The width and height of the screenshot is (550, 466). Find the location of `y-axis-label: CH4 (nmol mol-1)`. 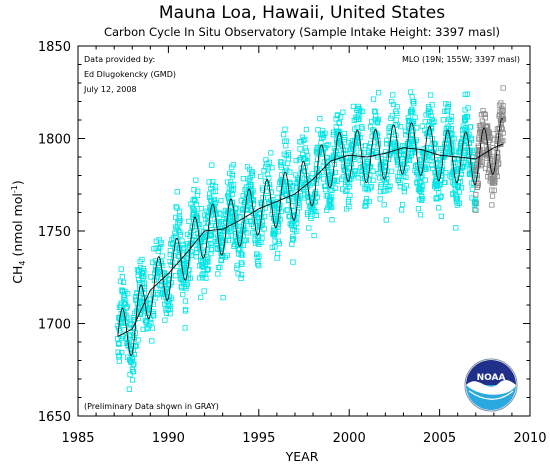

y-axis-label: CH4 (nmol mol-1) is located at coordinates (18, 231).